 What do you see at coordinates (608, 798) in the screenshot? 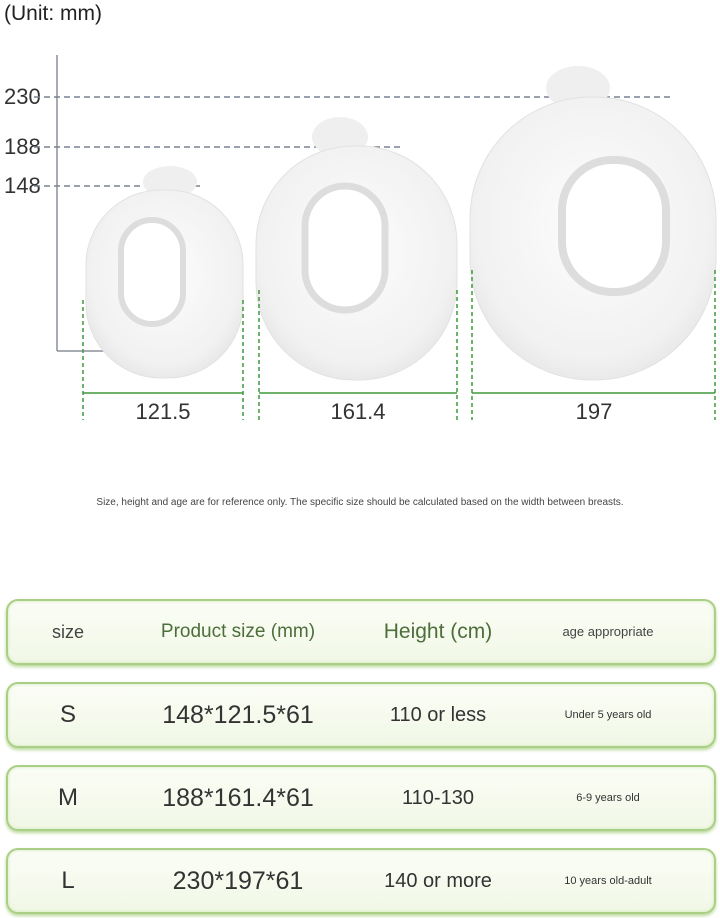
I see `cell-age: 6-9 years old` at bounding box center [608, 798].